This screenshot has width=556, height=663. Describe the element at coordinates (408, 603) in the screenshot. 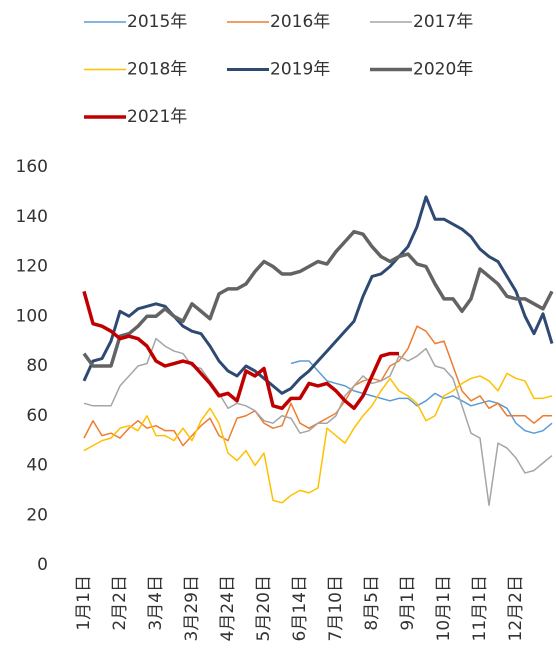

I see `x-tick-label: 9月1日` at that location.